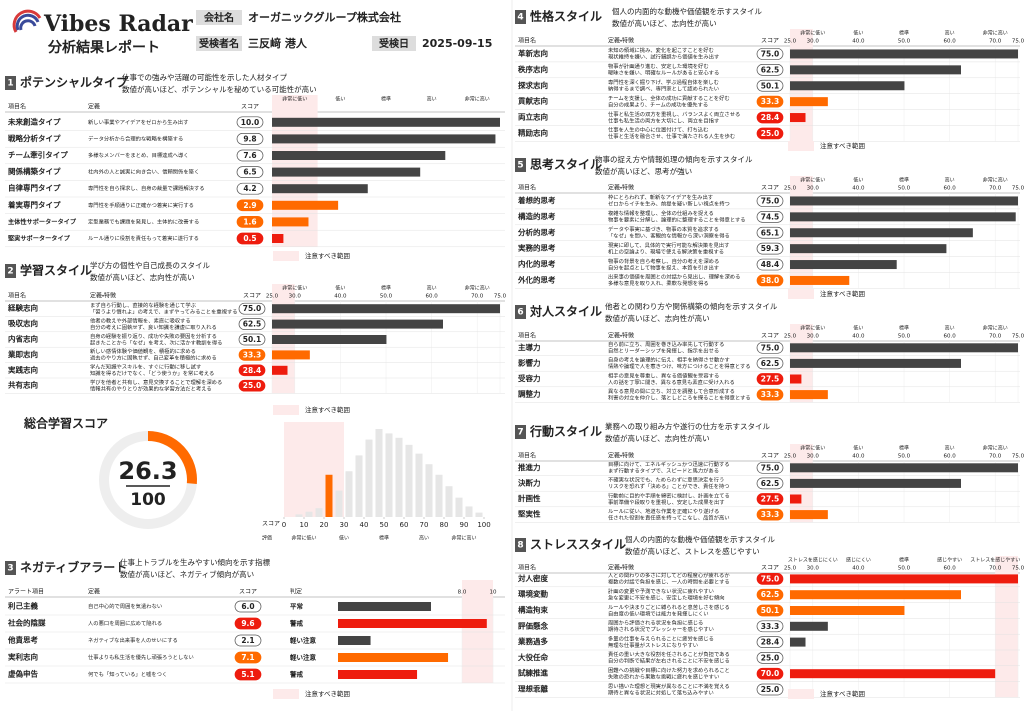 This screenshot has height=711, width=1024. Describe the element at coordinates (404, 525) in the screenshot. I see `tick-label: 60` at that location.